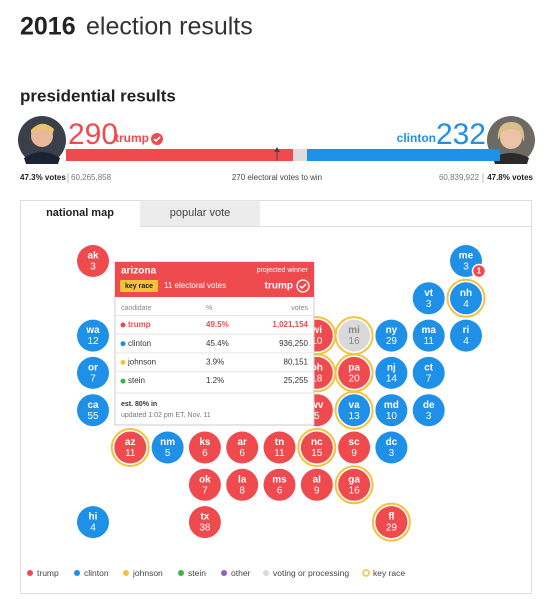 The width and height of the screenshot is (553, 599). Describe the element at coordinates (392, 442) in the screenshot. I see `state-abbr: dc` at that location.